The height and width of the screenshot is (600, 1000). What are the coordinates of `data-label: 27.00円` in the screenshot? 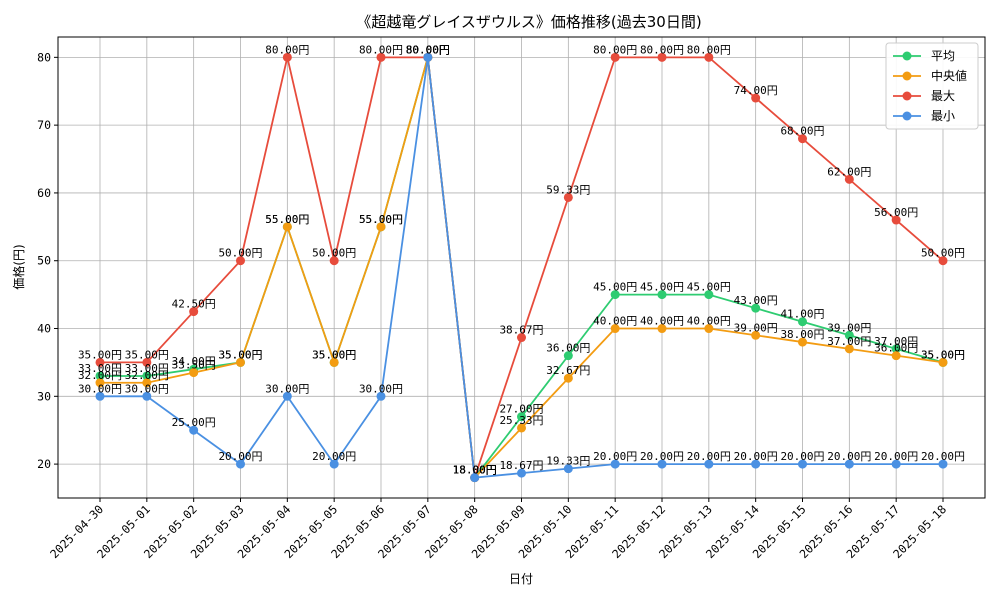 It's located at (521, 409).